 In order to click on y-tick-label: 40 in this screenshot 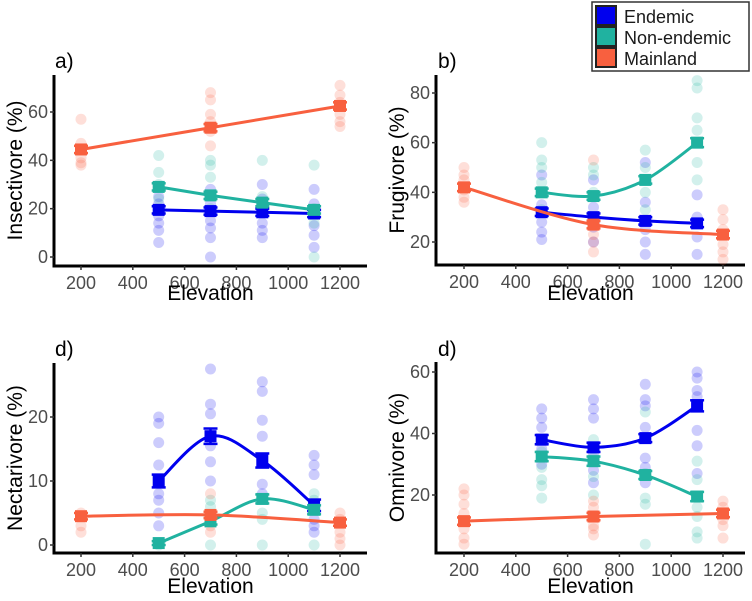, I will do `click(420, 192)`.